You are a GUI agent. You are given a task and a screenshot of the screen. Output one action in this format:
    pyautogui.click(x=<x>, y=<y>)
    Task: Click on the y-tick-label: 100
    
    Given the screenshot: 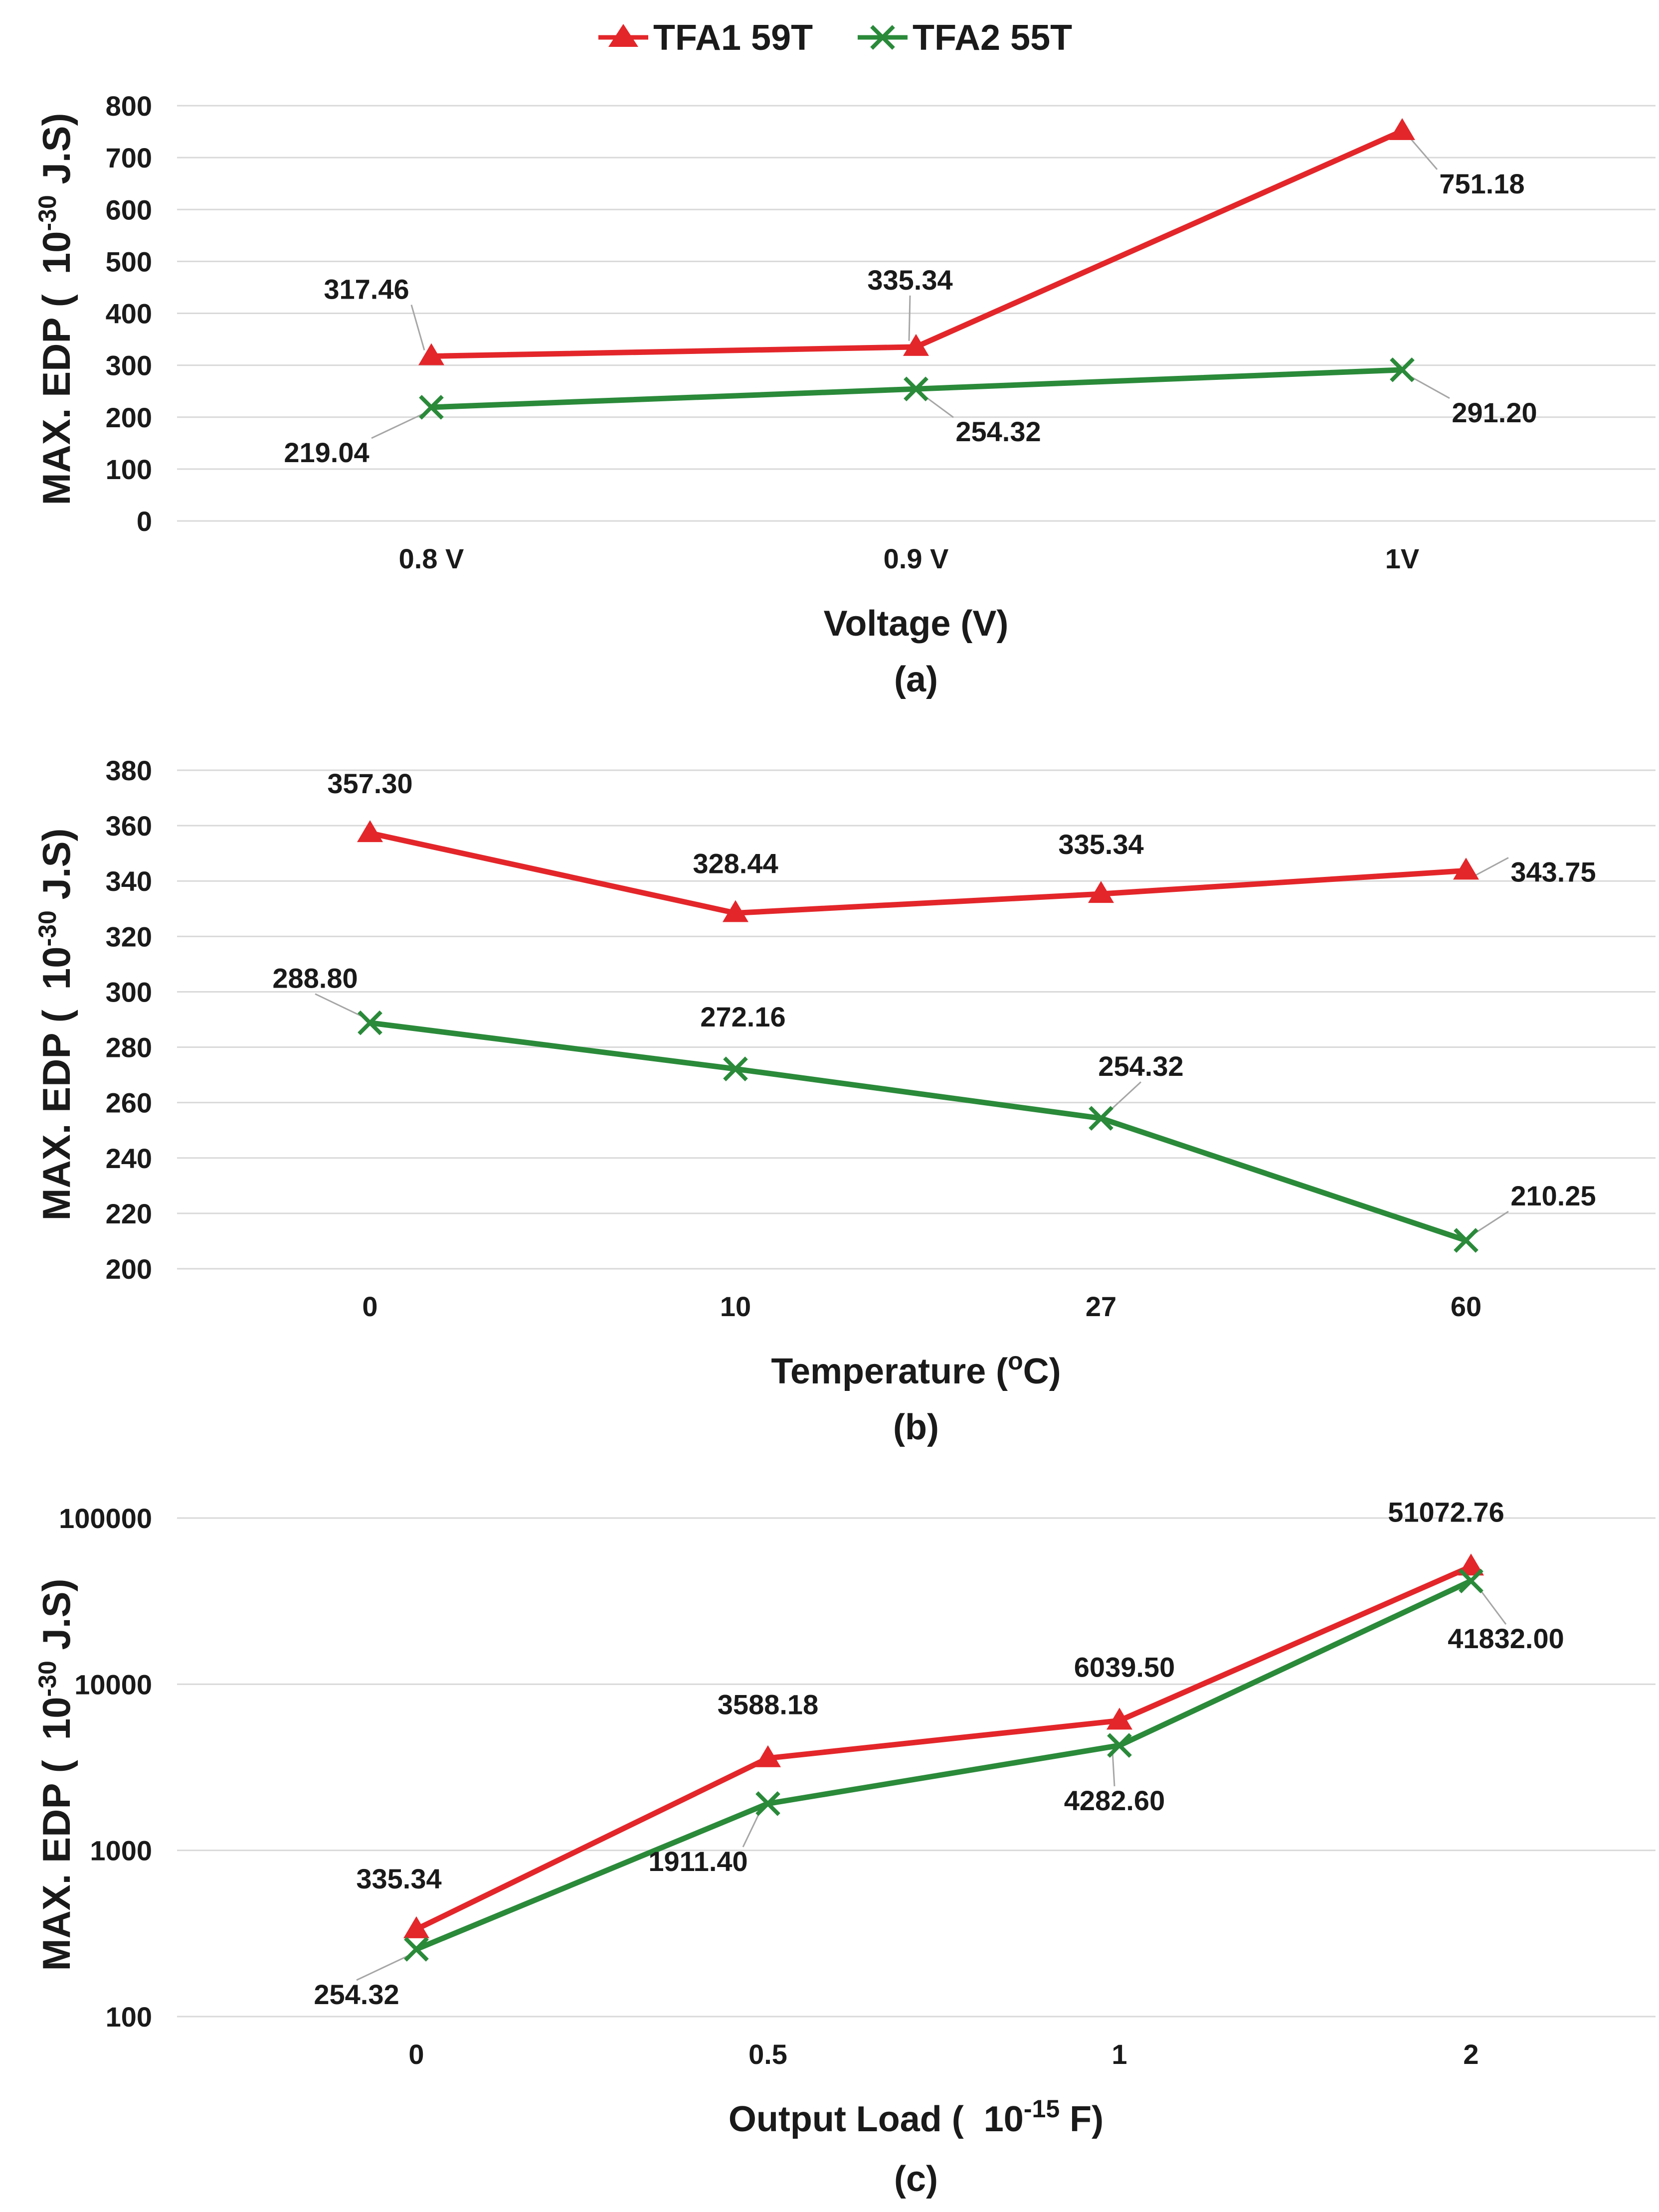 What is the action you would take?
    pyautogui.click(x=129, y=469)
    